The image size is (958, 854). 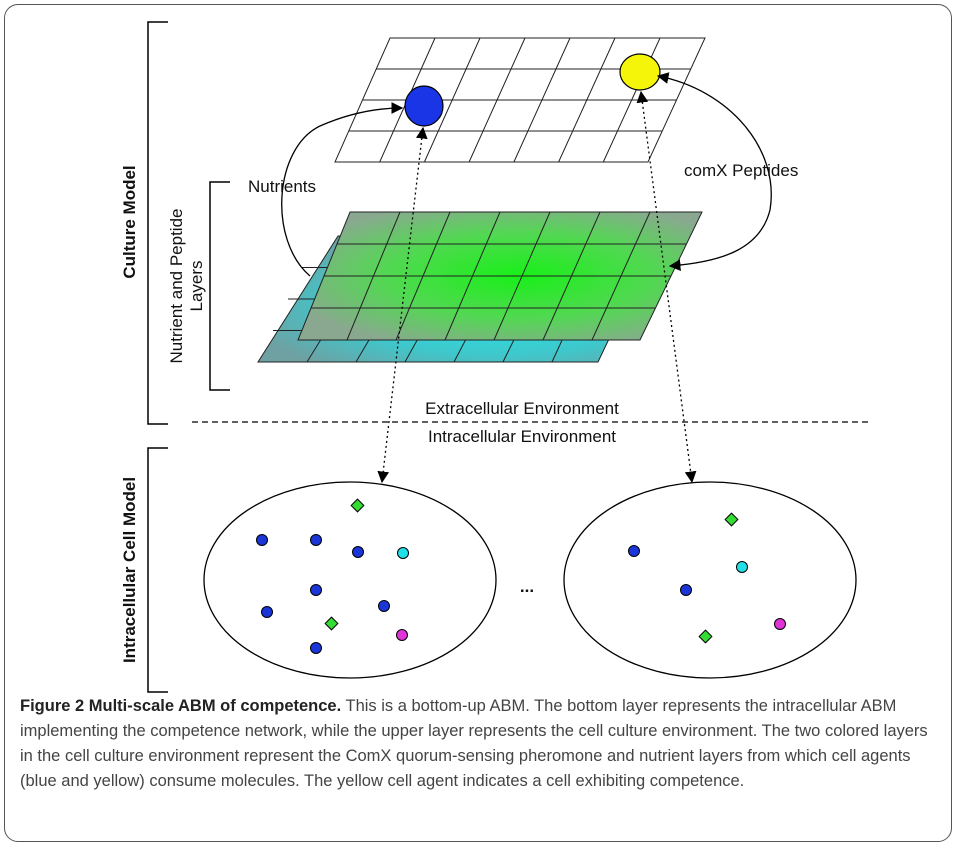 What do you see at coordinates (342, 189) in the screenshot?
I see `nutrients-arrow` at bounding box center [342, 189].